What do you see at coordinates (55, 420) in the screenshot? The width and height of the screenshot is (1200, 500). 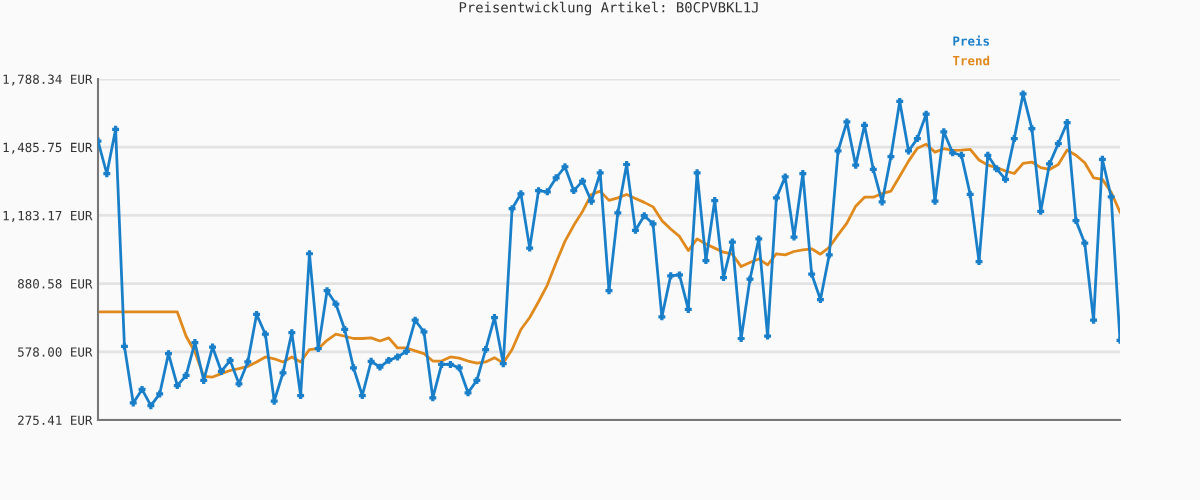 I see `y-tick-label: 275.41 EUR` at bounding box center [55, 420].